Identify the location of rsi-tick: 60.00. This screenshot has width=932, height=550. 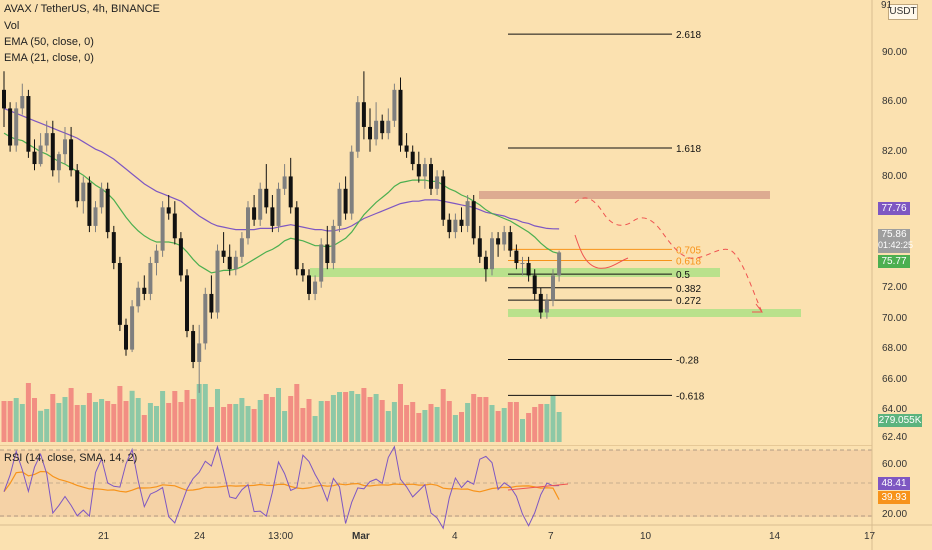
(895, 464).